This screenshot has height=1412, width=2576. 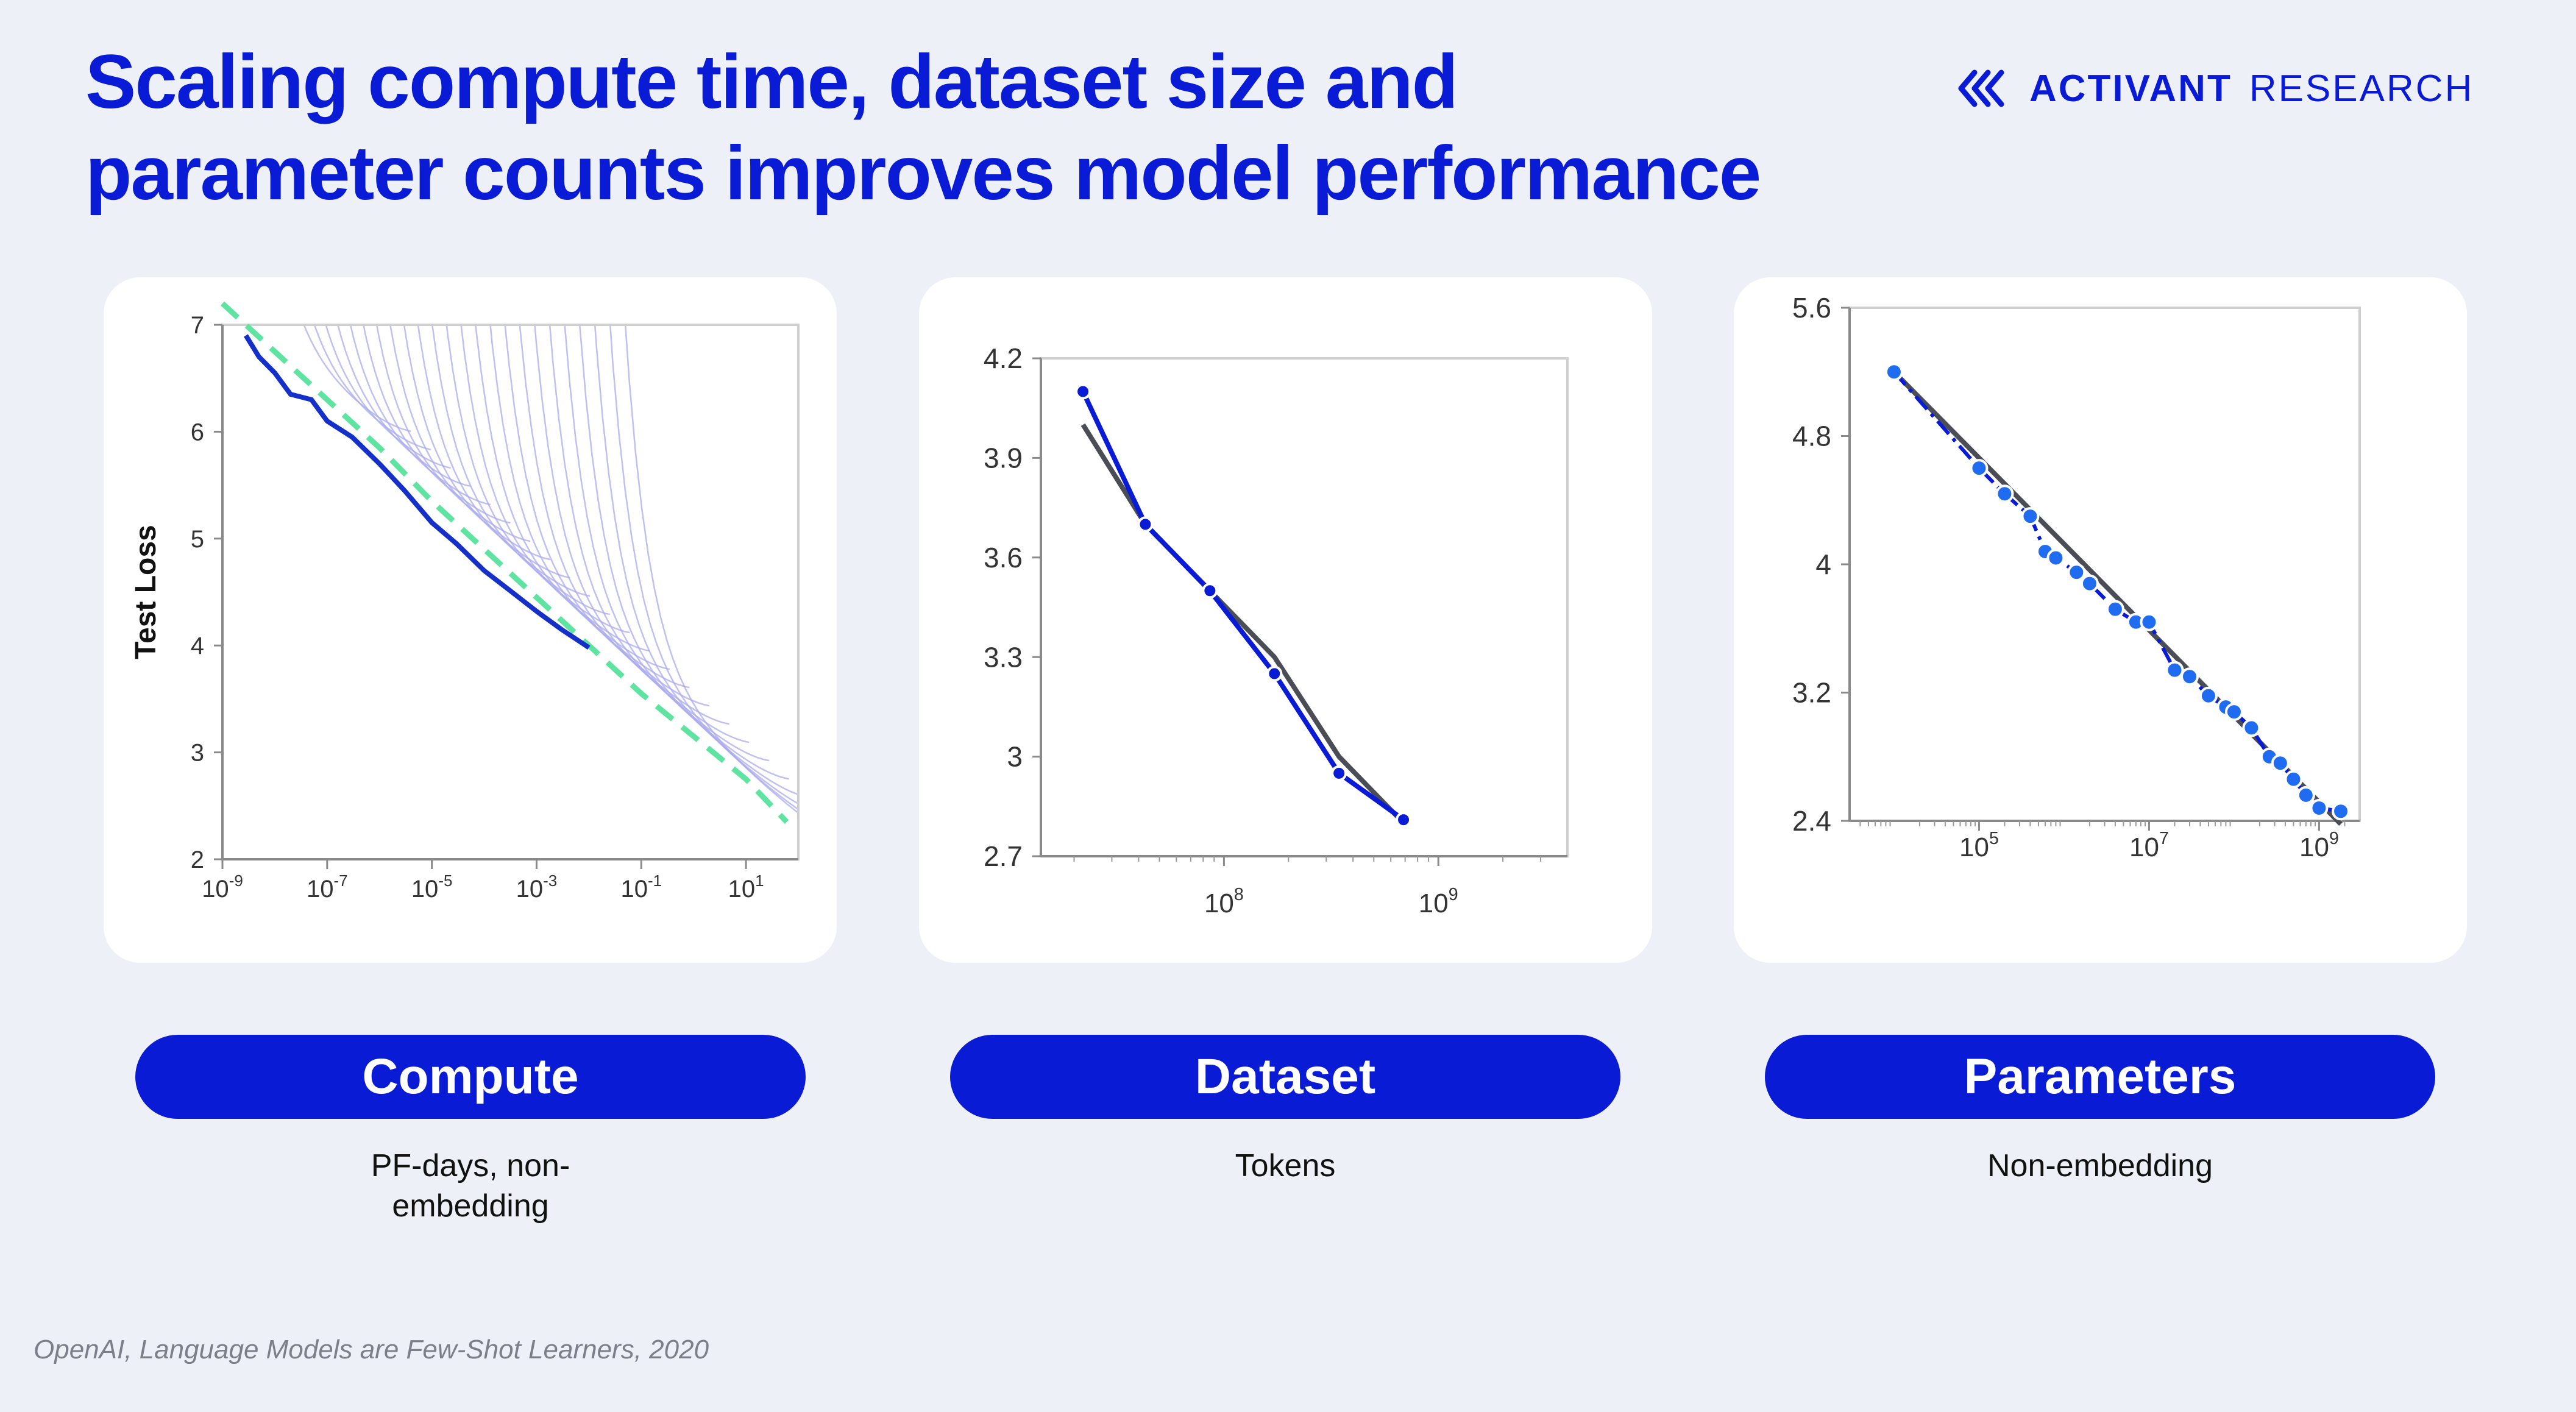 I want to click on chart-0-x-tick-label: 10⁻¹, so click(x=641, y=887).